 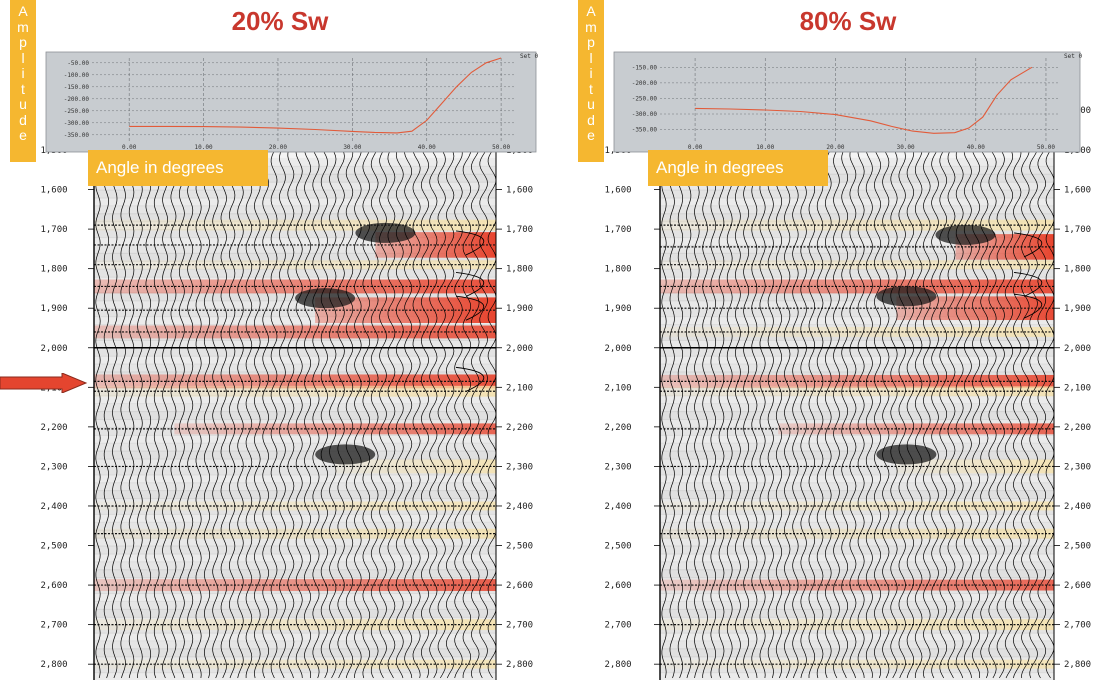 I want to click on depth-tick-label: 2,700, so click(x=53, y=626).